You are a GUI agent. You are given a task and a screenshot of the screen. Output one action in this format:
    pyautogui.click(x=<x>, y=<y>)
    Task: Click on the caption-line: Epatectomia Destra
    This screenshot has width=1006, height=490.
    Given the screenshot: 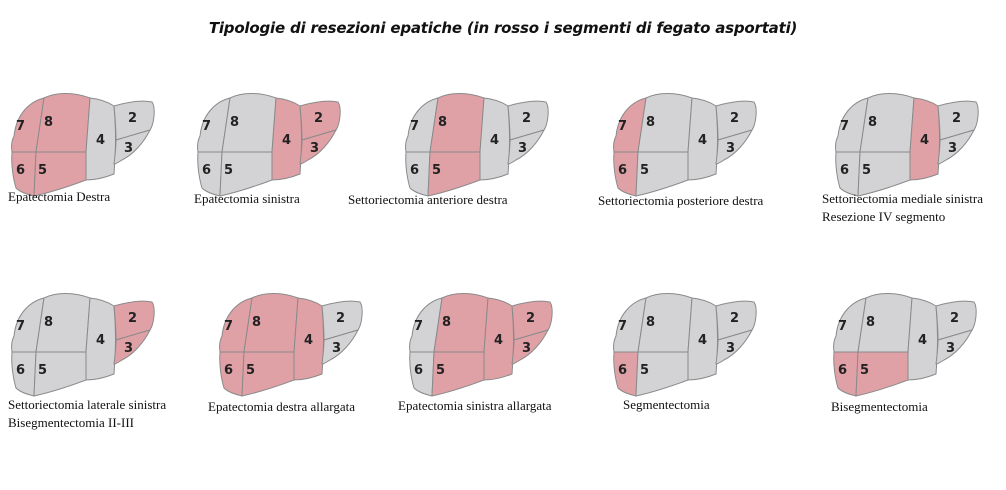 What is the action you would take?
    pyautogui.click(x=59, y=196)
    